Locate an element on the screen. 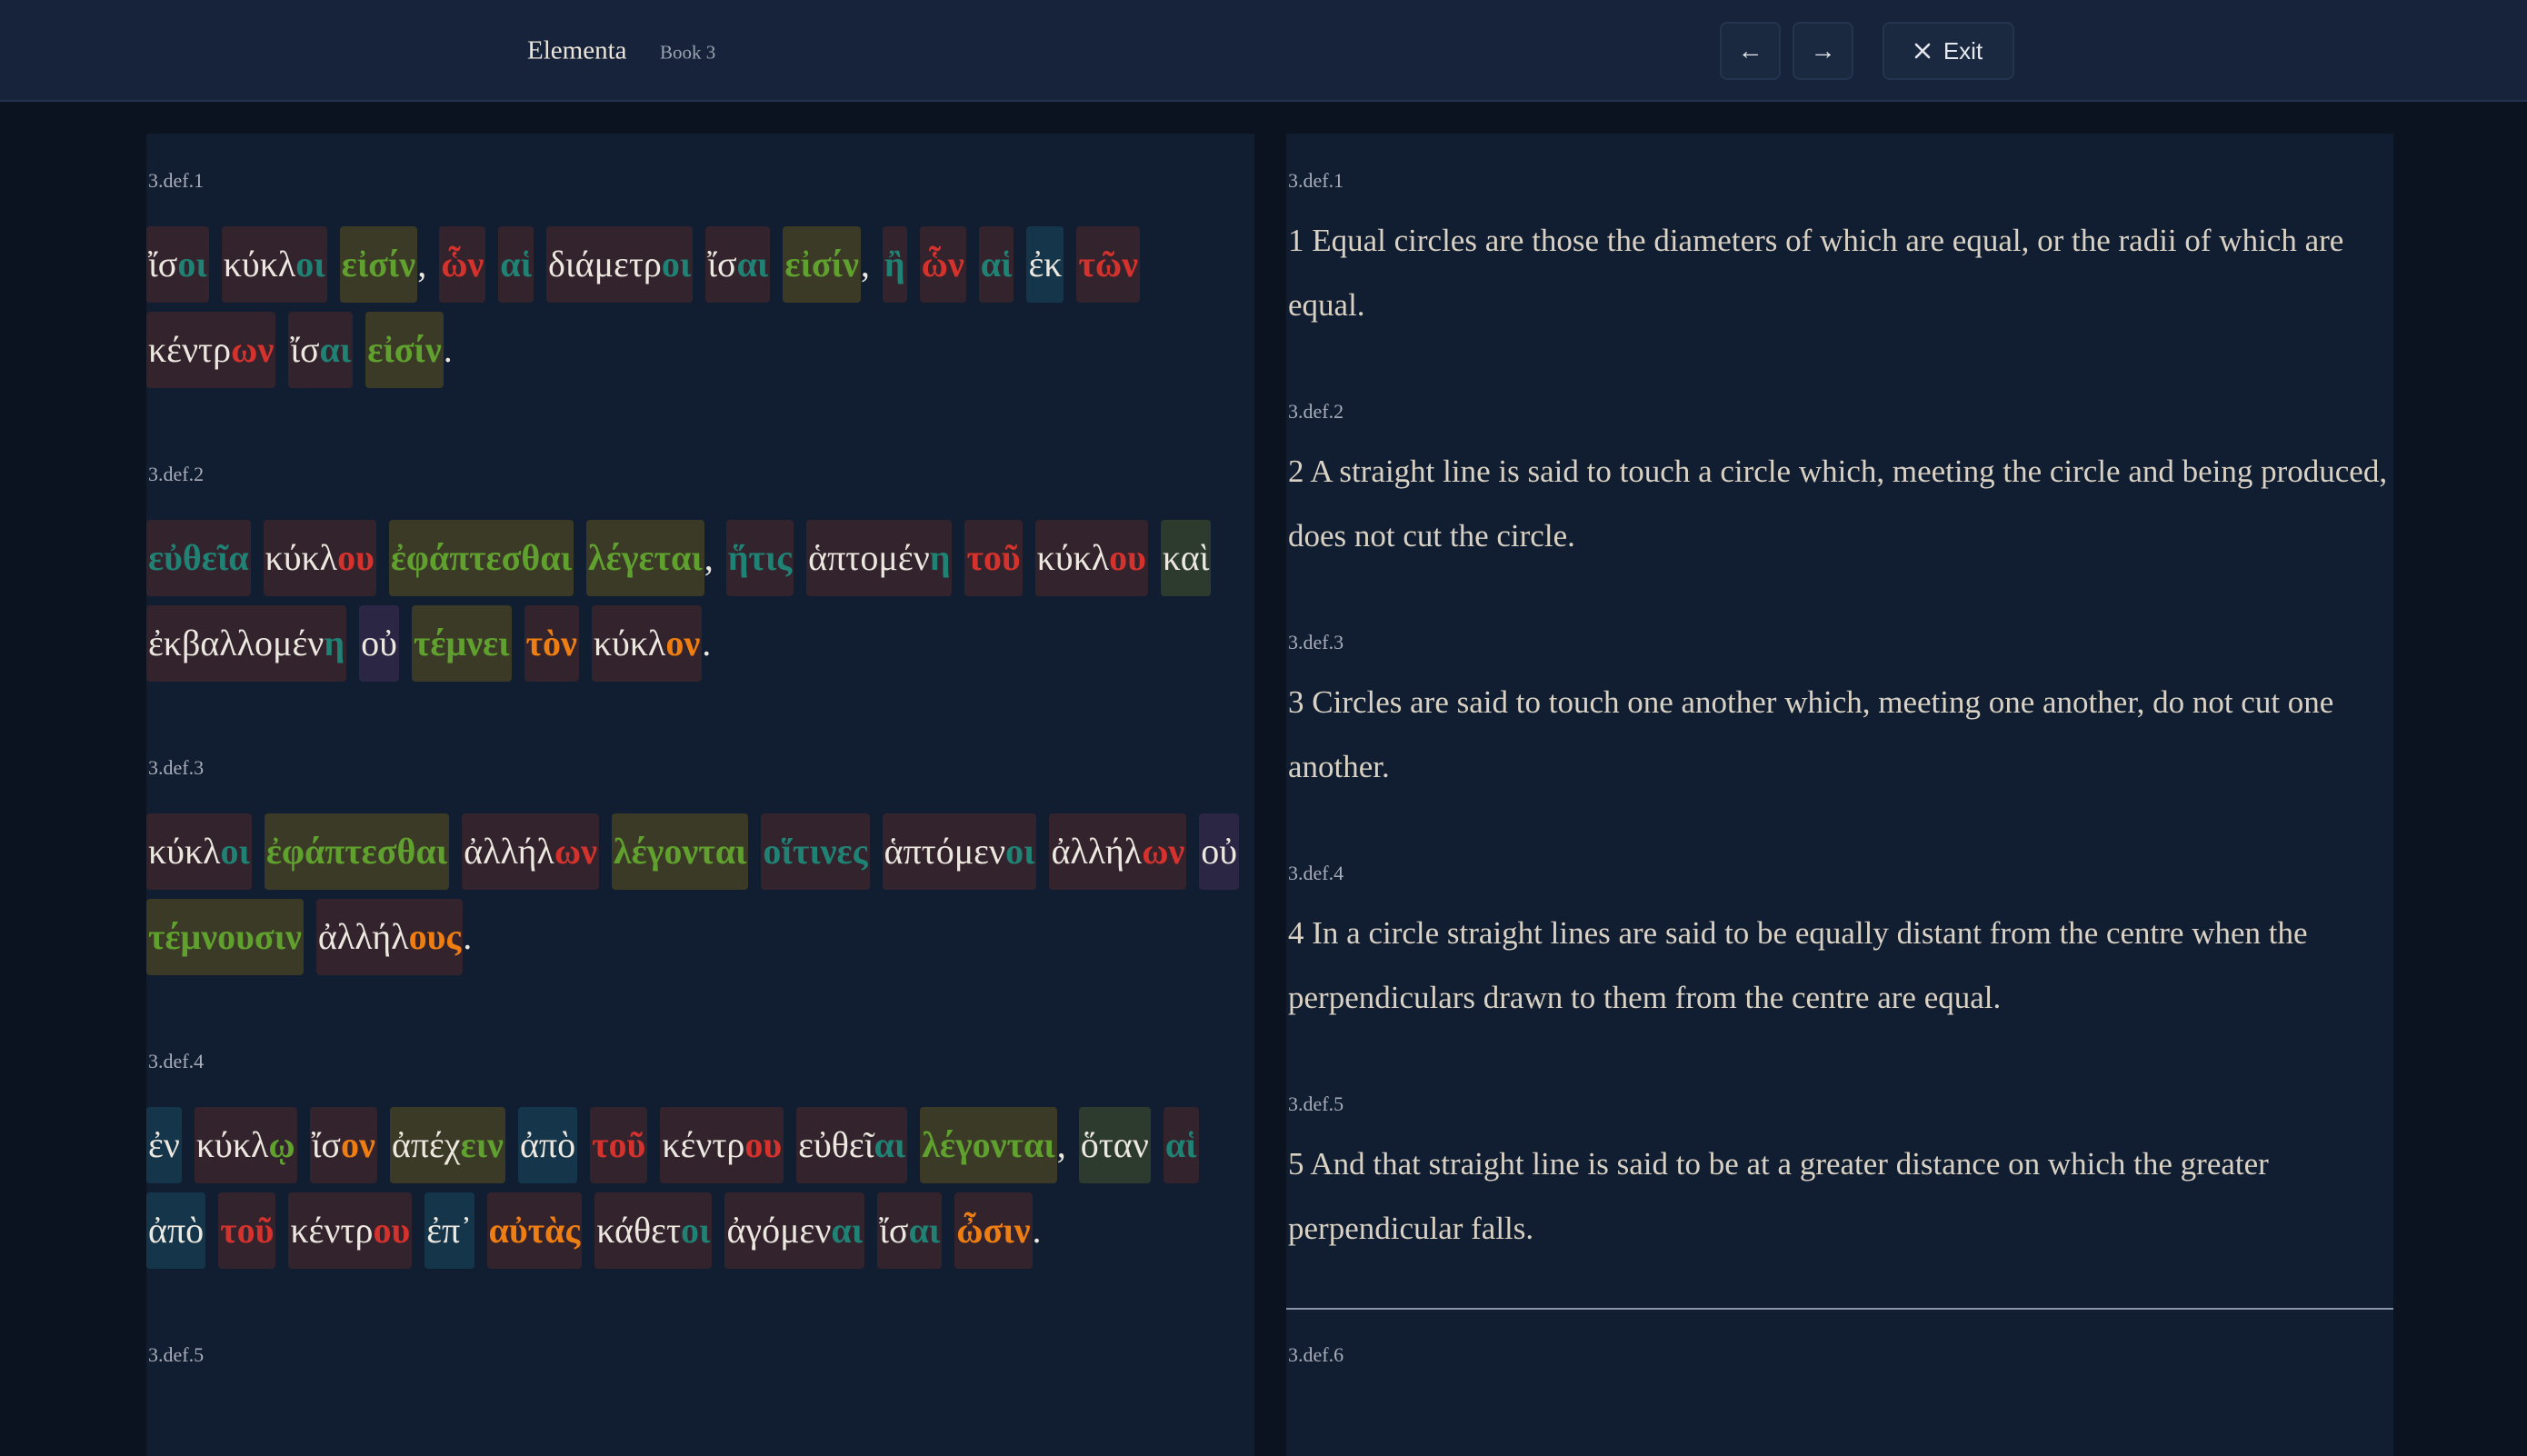 The width and height of the screenshot is (2527, 1456). word: ἀλλήλους. is located at coordinates (400, 937).